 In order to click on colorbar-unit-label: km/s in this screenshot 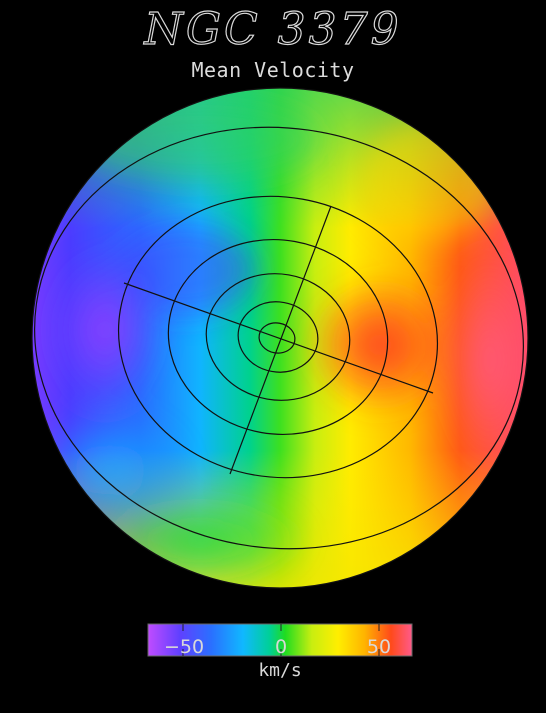, I will do `click(280, 670)`.